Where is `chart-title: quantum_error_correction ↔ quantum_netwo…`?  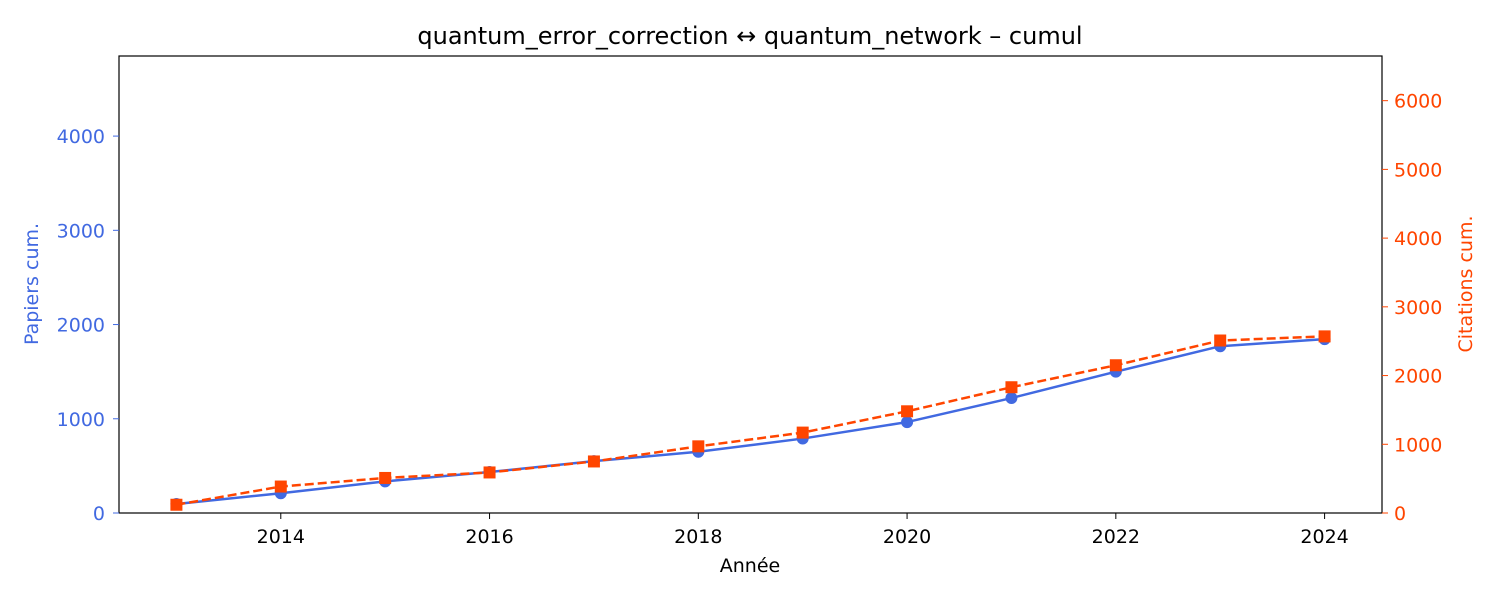
chart-title: quantum_error_correction ↔ quantum_netwo… is located at coordinates (749, 36).